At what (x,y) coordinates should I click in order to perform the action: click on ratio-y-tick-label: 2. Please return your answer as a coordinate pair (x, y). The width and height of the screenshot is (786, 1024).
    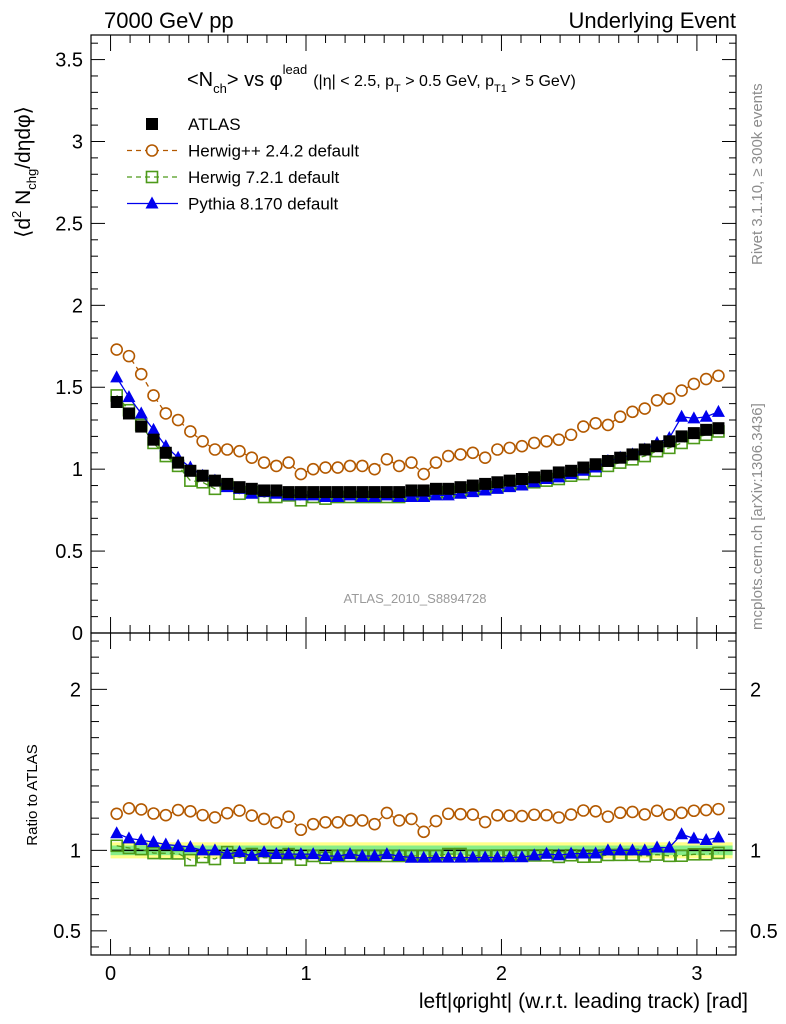
    Looking at the image, I should click on (75, 690).